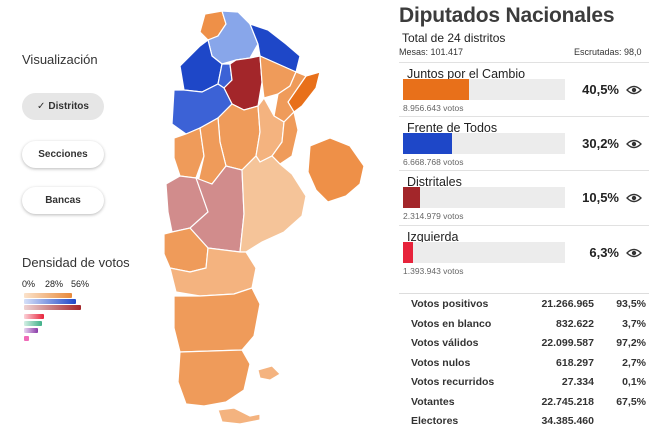 This screenshot has width=649, height=437. Describe the element at coordinates (269, 373) in the screenshot. I see `islas-malvinas` at that location.